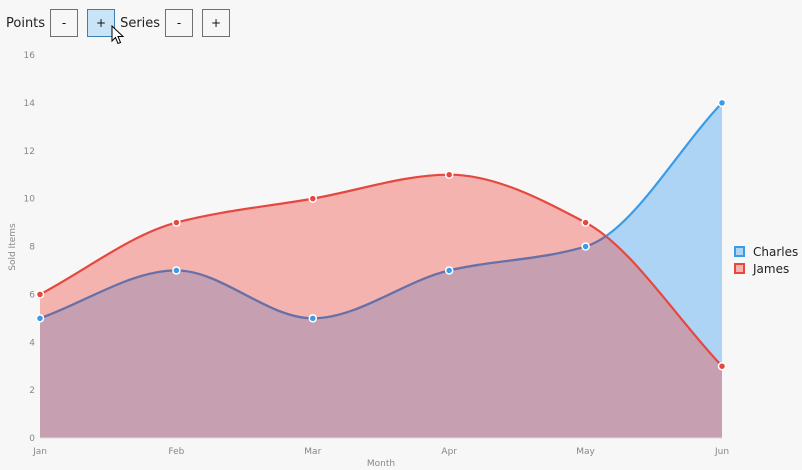 Image resolution: width=802 pixels, height=470 pixels. What do you see at coordinates (312, 452) in the screenshot?
I see `x-tick-label-mar: Mar` at bounding box center [312, 452].